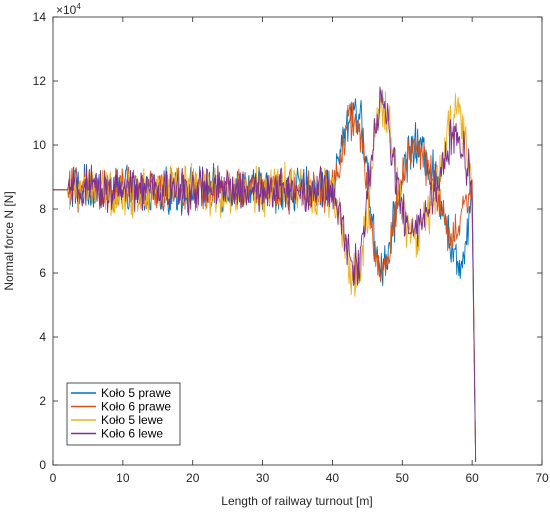  I want to click on y-multiplier-exponent: 4, so click(78, 6).